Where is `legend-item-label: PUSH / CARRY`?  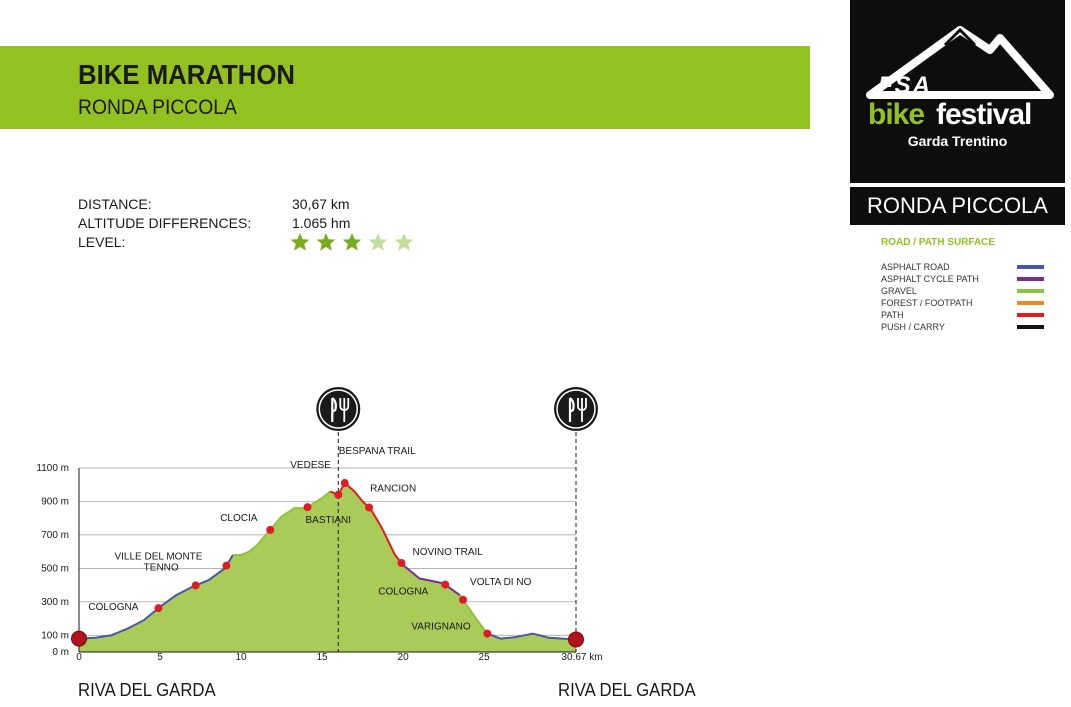 legend-item-label: PUSH / CARRY is located at coordinates (913, 327).